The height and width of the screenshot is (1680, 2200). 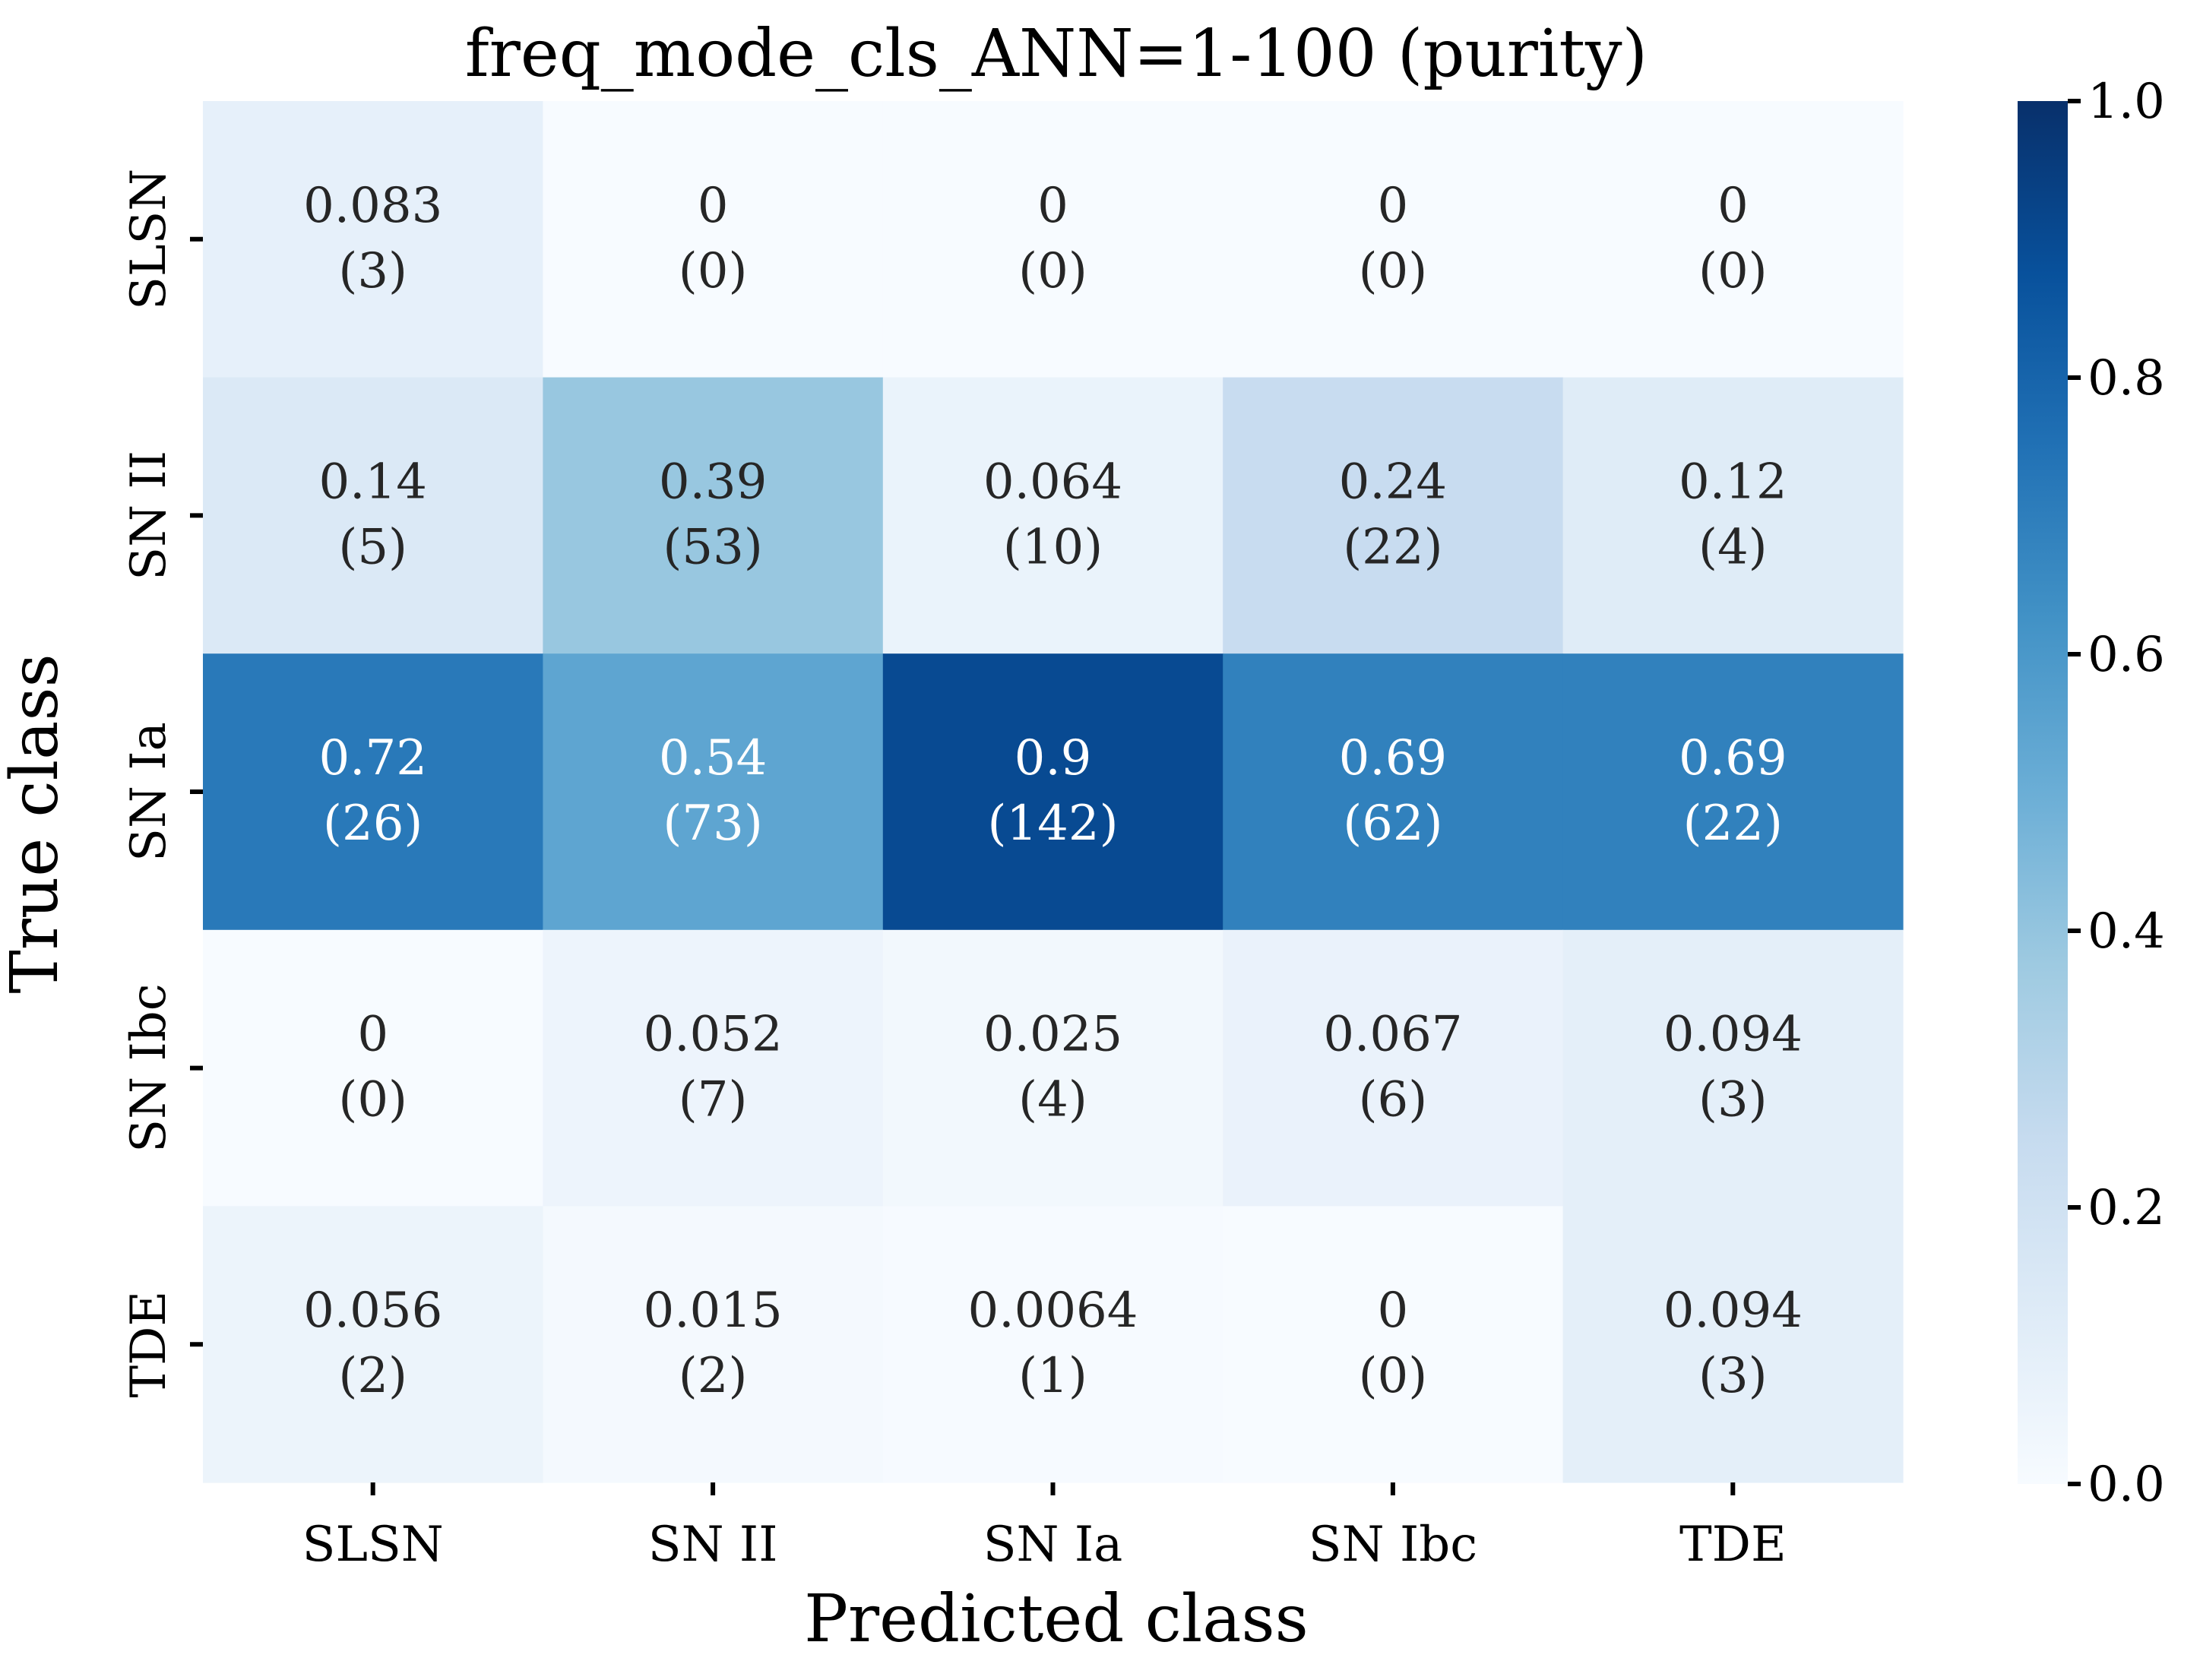 I want to click on cell-value-label: 0.39, so click(x=713, y=482).